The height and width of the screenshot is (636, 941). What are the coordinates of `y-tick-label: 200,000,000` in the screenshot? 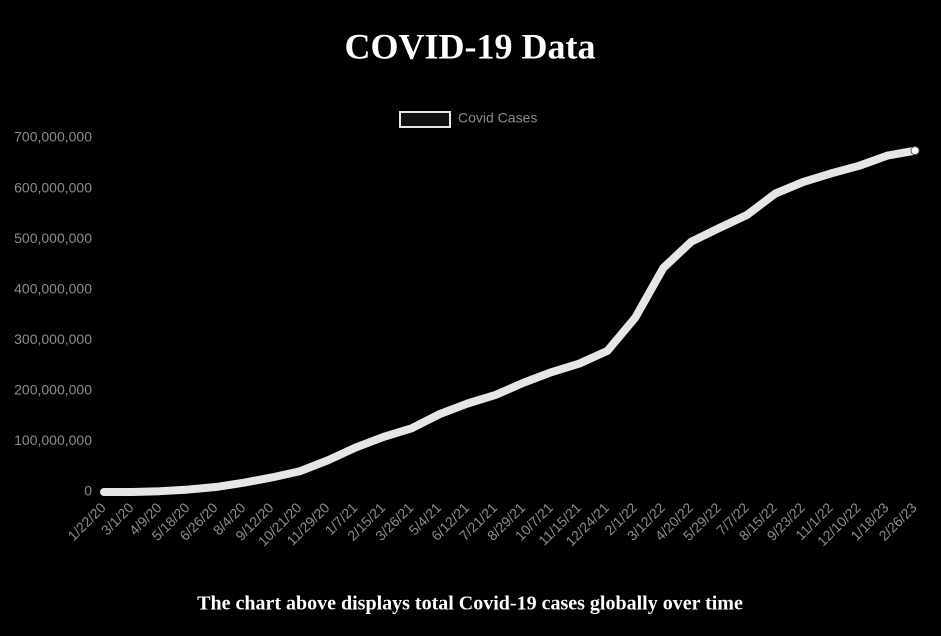 It's located at (53, 390).